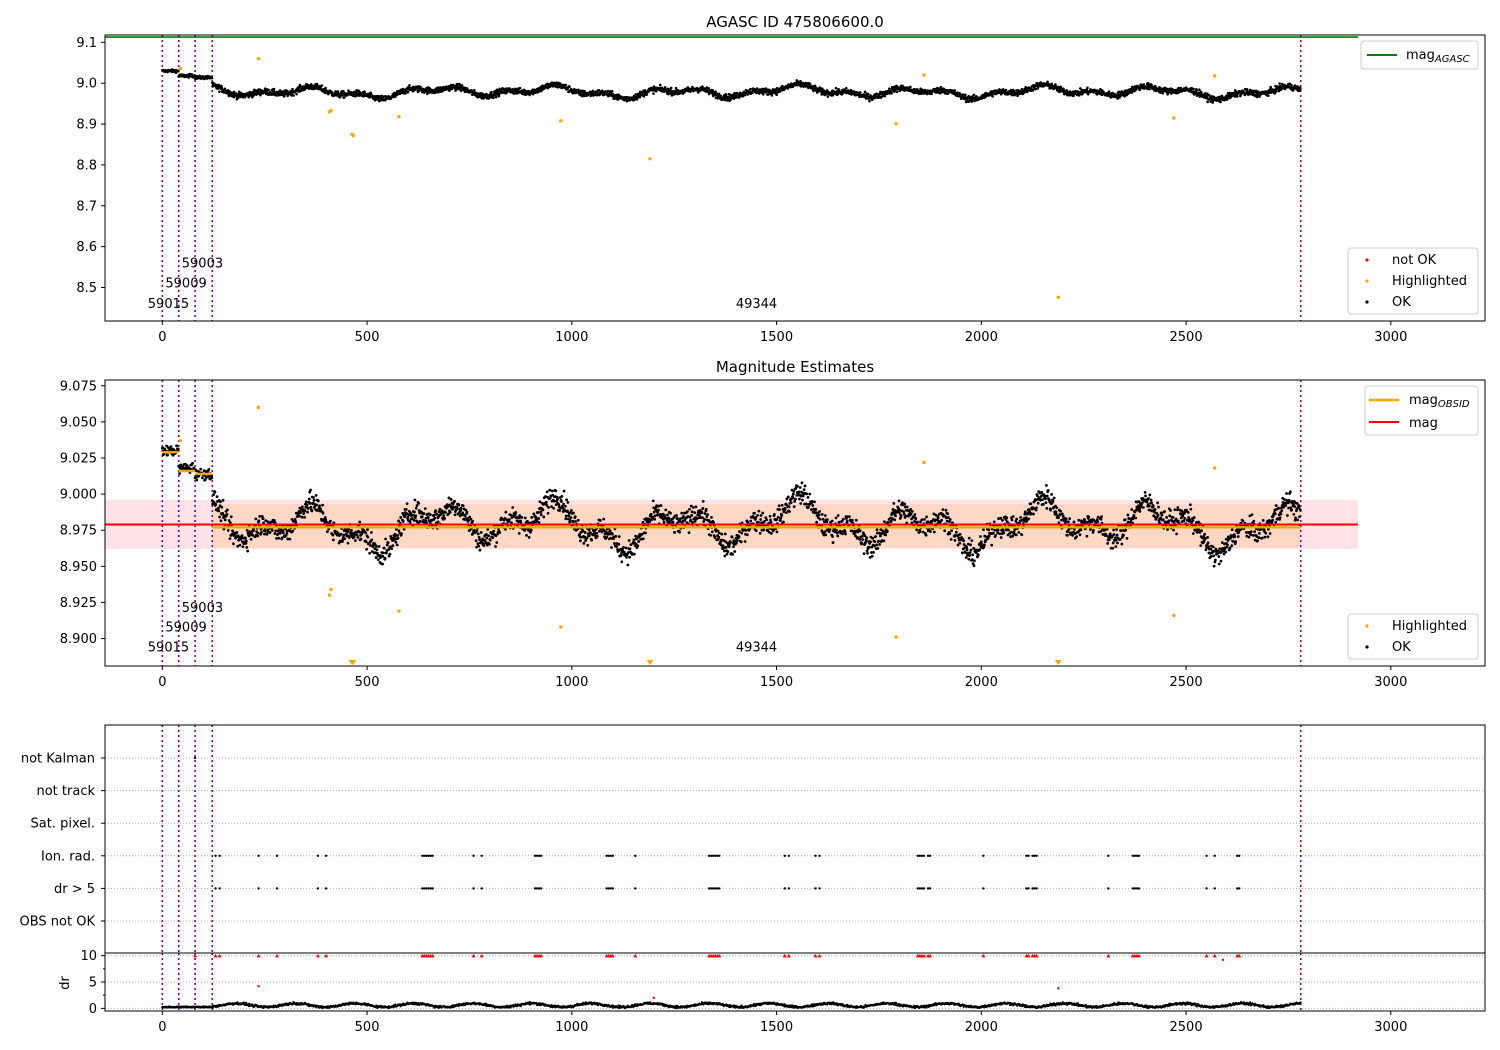 Image resolution: width=1500 pixels, height=1050 pixels. I want to click on y-tick-label: 8.5, so click(86, 288).